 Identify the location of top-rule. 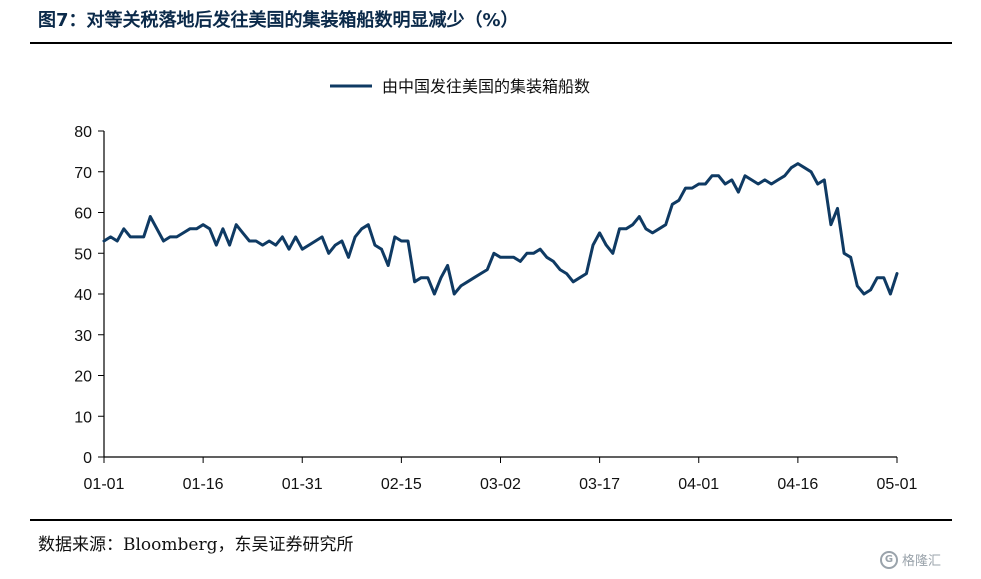
(491, 43).